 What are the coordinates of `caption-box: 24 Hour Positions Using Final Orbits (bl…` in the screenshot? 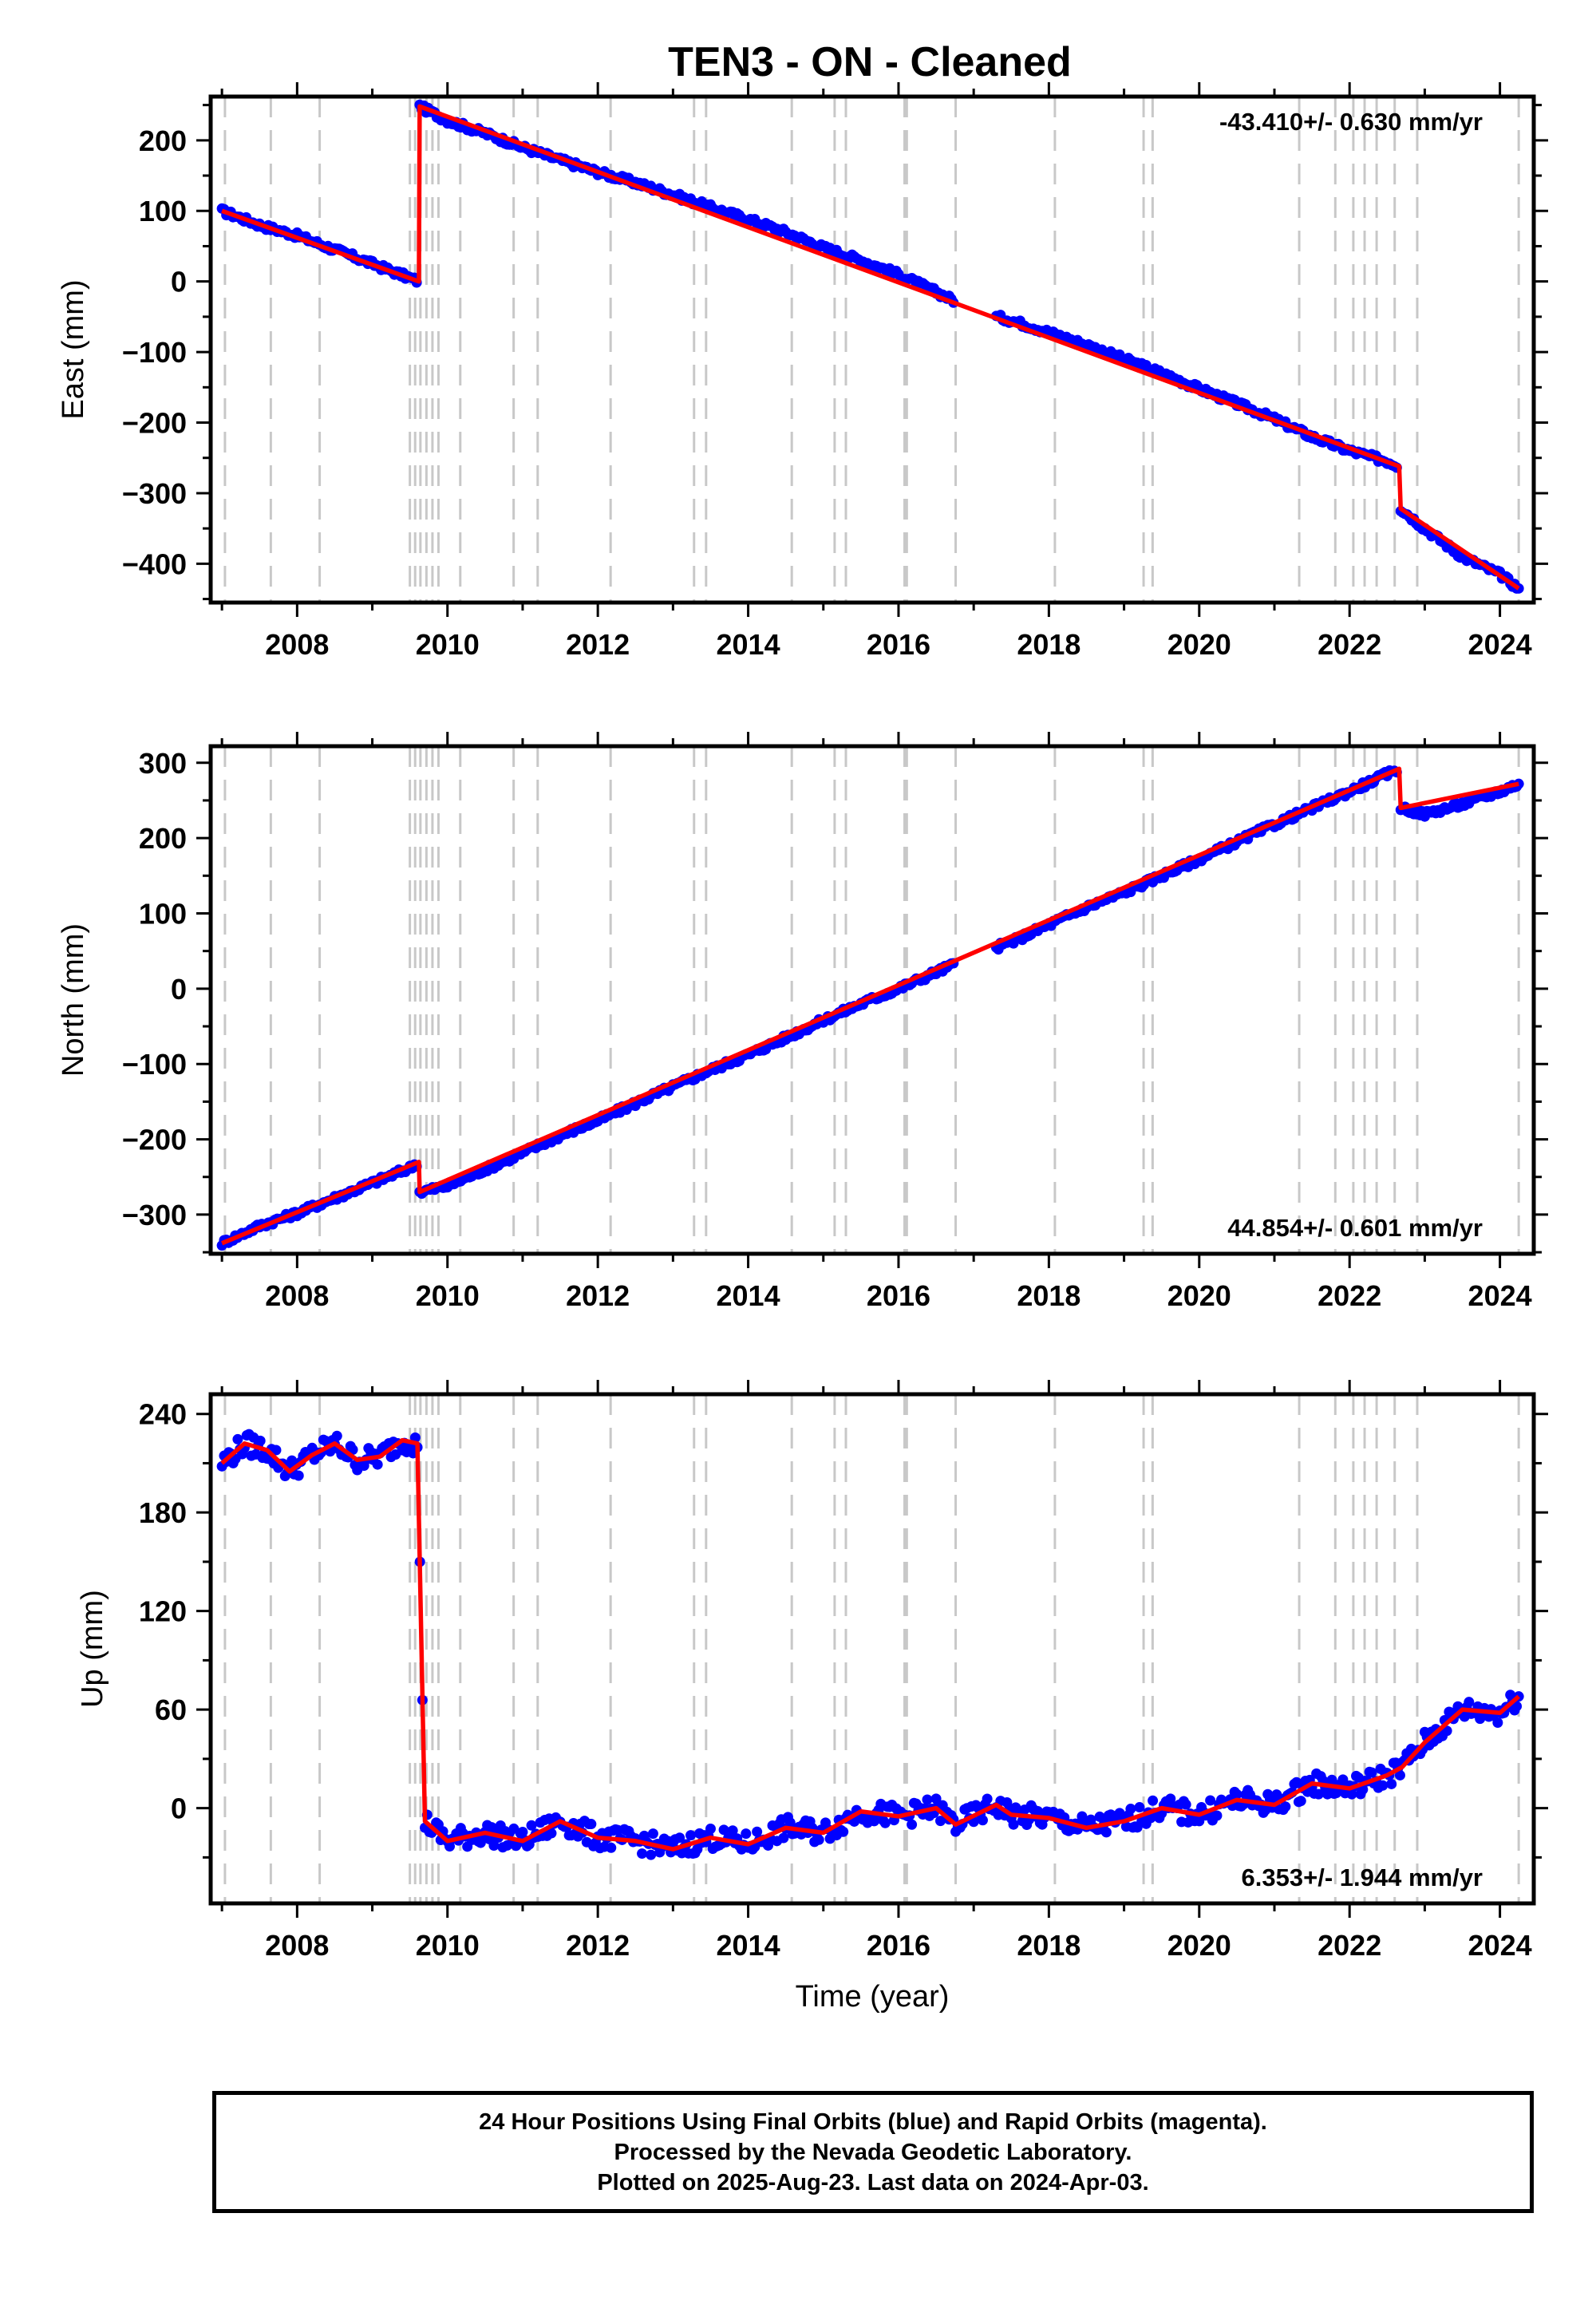 It's located at (873, 2152).